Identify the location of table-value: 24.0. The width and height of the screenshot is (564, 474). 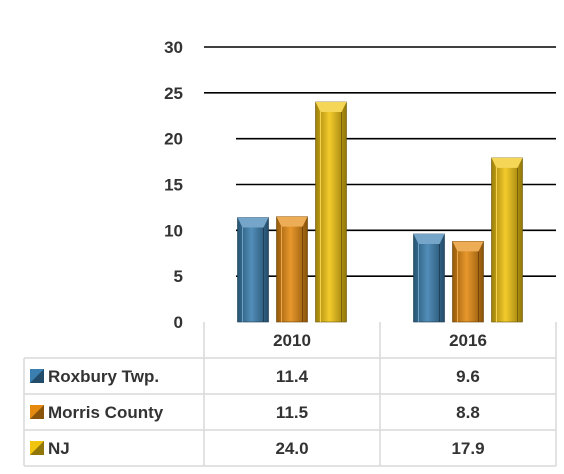
(291, 448).